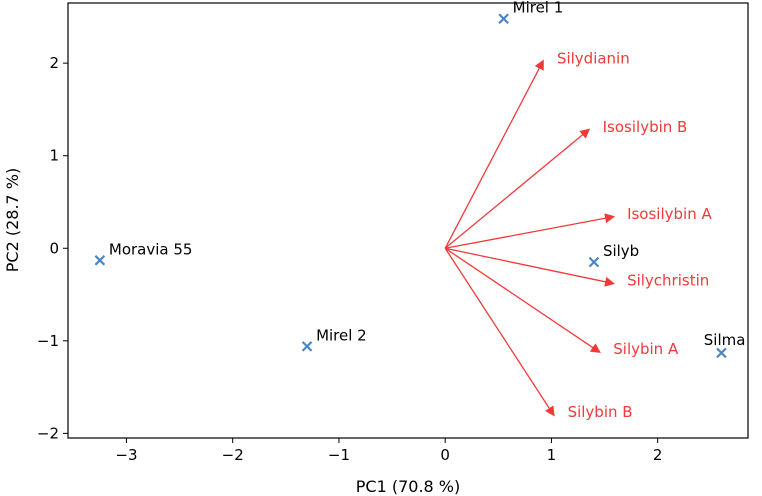  Describe the element at coordinates (668, 280) in the screenshot. I see `loading-label: Silychristin` at that location.